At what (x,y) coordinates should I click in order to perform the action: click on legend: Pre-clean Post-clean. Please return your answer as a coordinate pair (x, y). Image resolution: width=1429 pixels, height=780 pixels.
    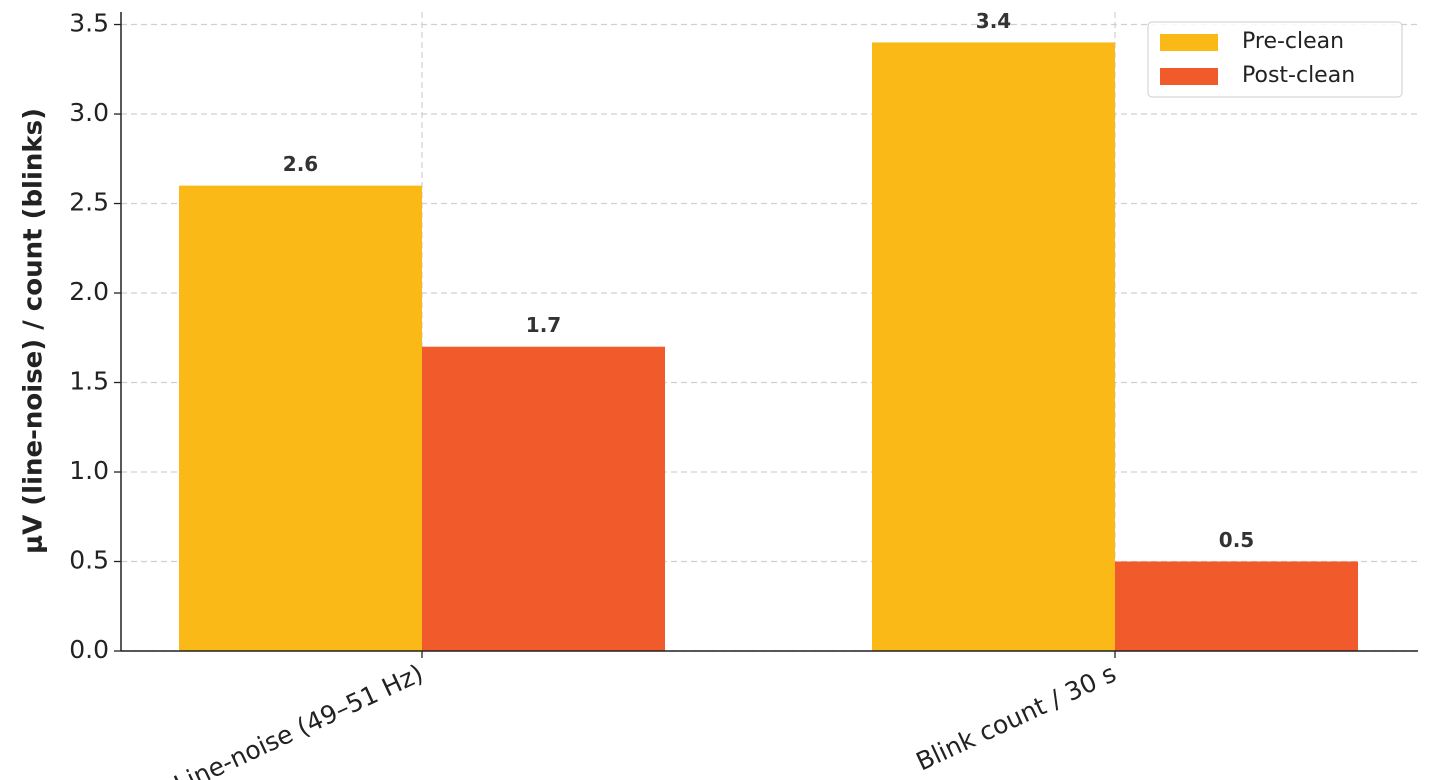
    Looking at the image, I should click on (1275, 59).